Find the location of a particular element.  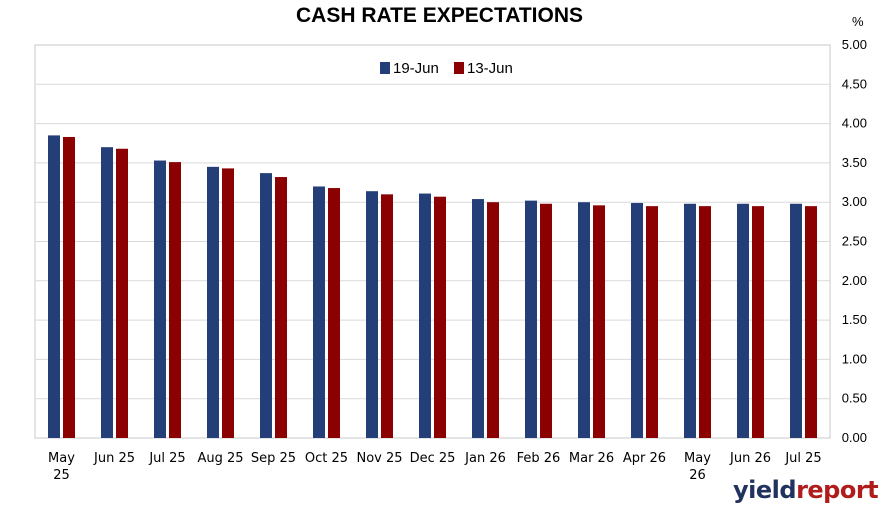

y-tick-label: 2.50 is located at coordinates (854, 241).